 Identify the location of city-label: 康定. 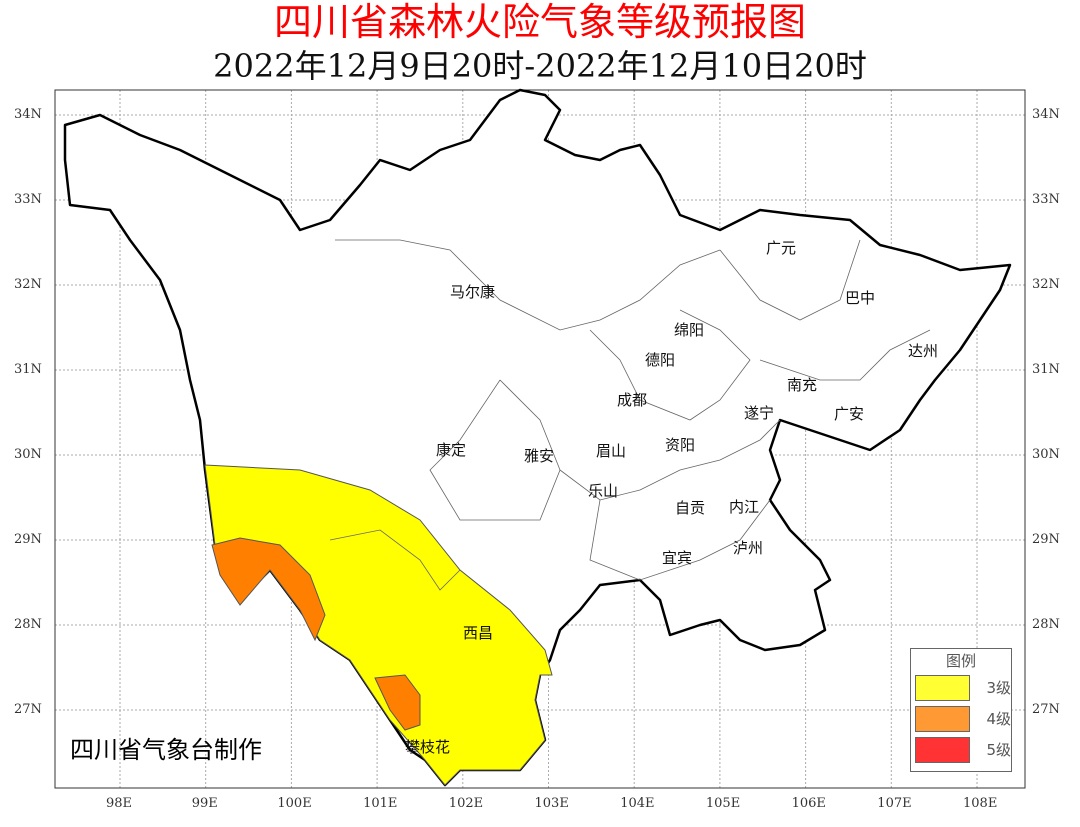
(451, 450).